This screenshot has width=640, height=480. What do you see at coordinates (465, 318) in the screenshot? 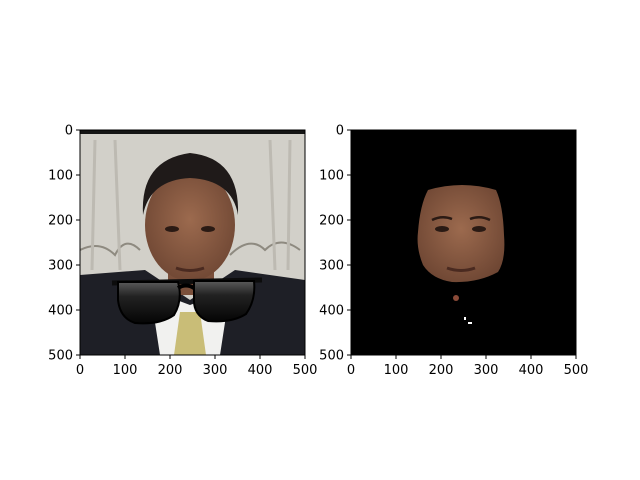
I see `right-white-speck` at bounding box center [465, 318].